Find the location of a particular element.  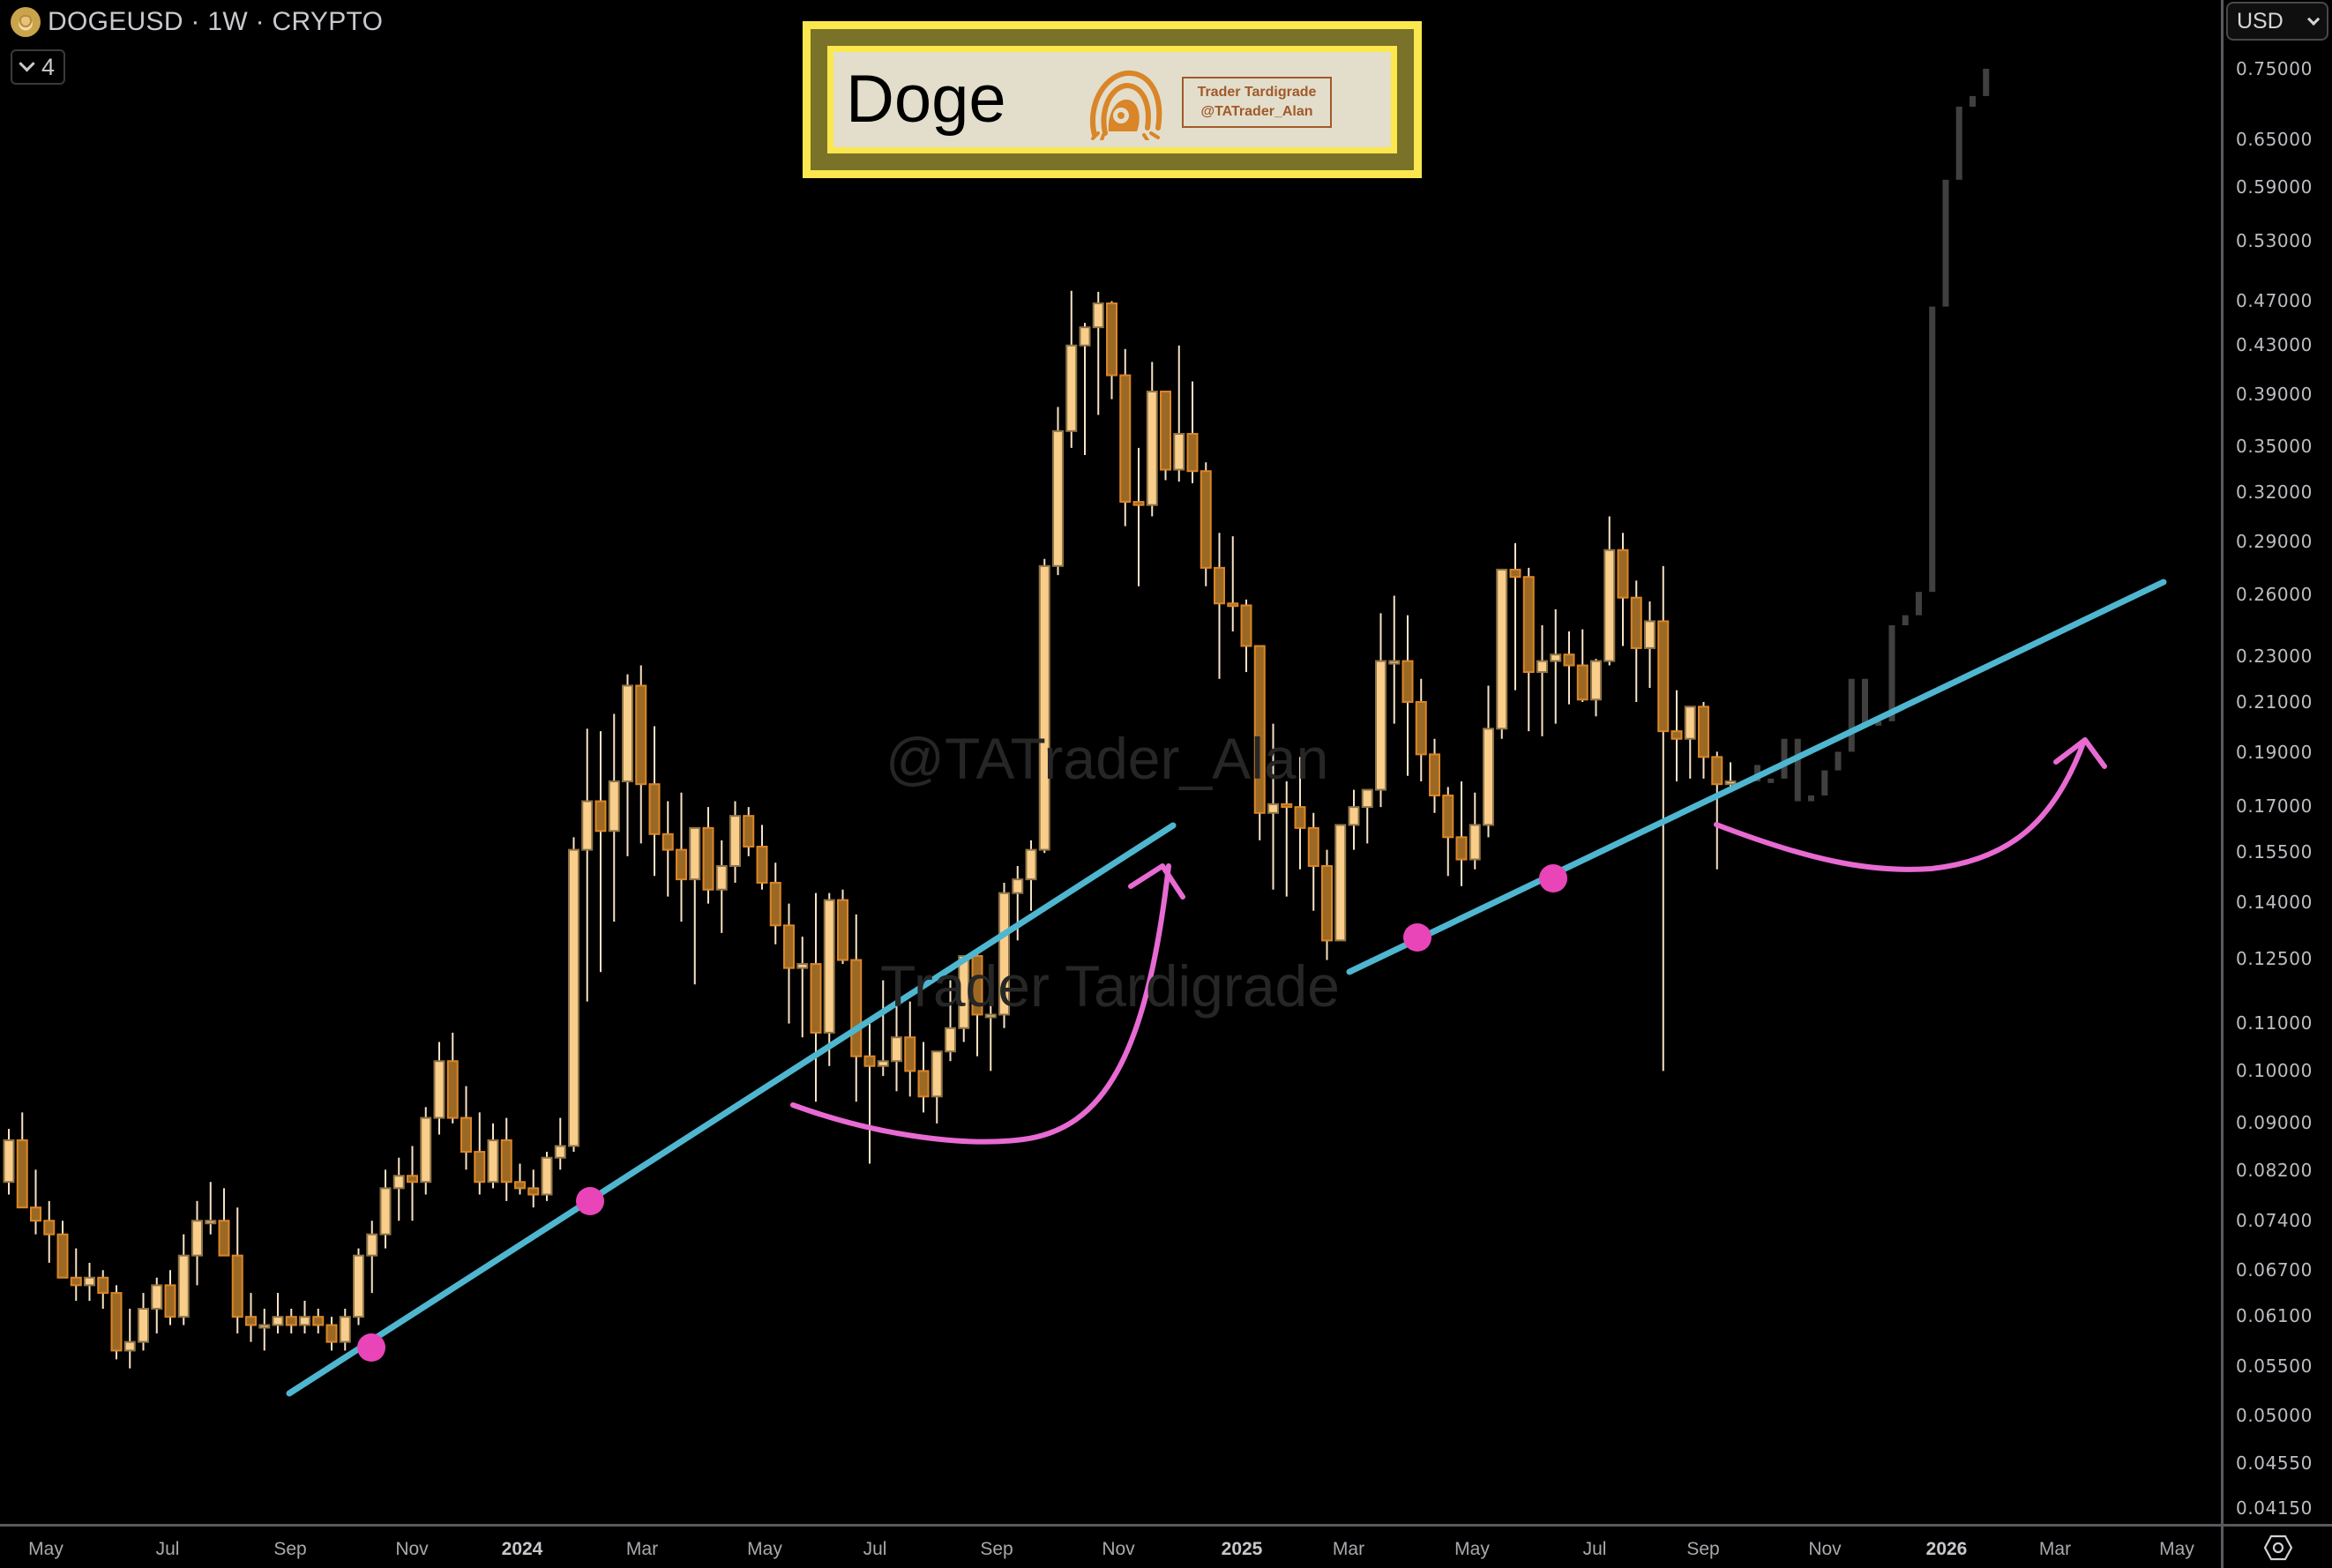

indicators-toggle-button: 4 is located at coordinates (38, 67).